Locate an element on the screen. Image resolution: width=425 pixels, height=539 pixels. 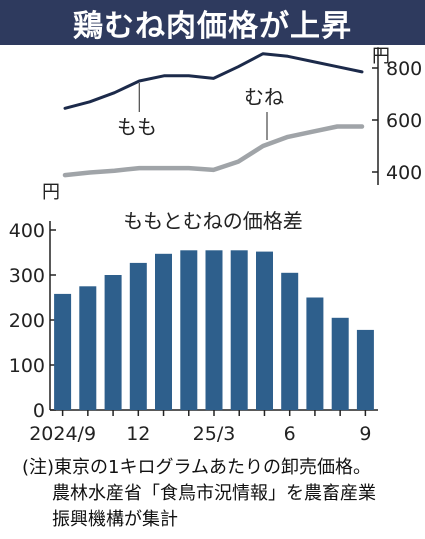
mune-line is located at coordinates (213, 151).